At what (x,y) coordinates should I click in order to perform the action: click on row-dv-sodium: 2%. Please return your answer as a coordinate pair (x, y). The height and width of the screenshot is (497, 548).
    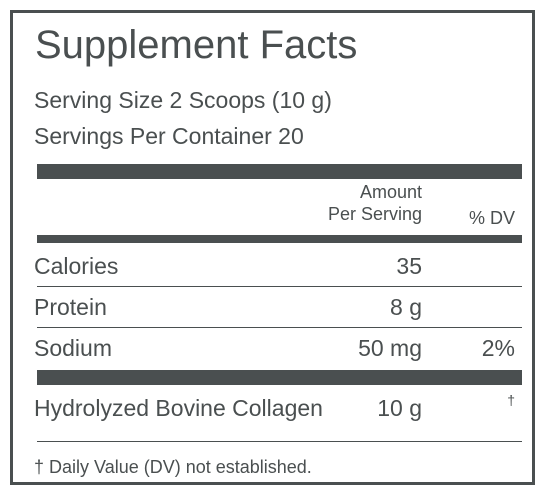
    Looking at the image, I should click on (498, 348).